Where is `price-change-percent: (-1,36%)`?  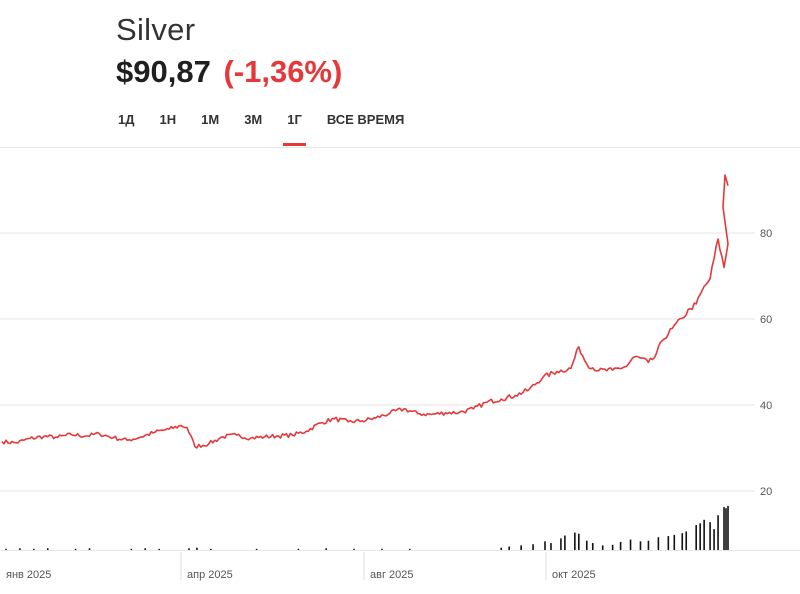 price-change-percent: (-1,36%) is located at coordinates (283, 71).